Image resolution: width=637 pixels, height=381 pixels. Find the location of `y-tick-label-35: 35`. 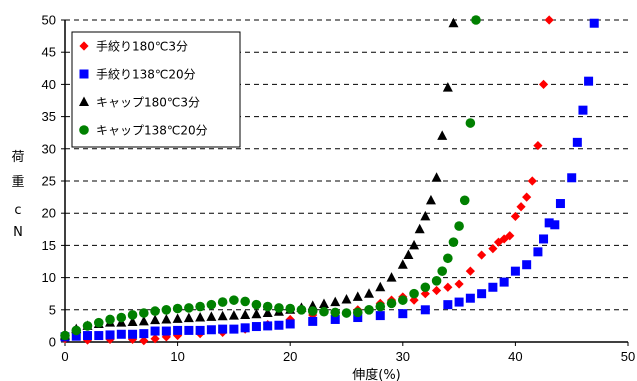

y-tick-label-35: 35 is located at coordinates (49, 116).